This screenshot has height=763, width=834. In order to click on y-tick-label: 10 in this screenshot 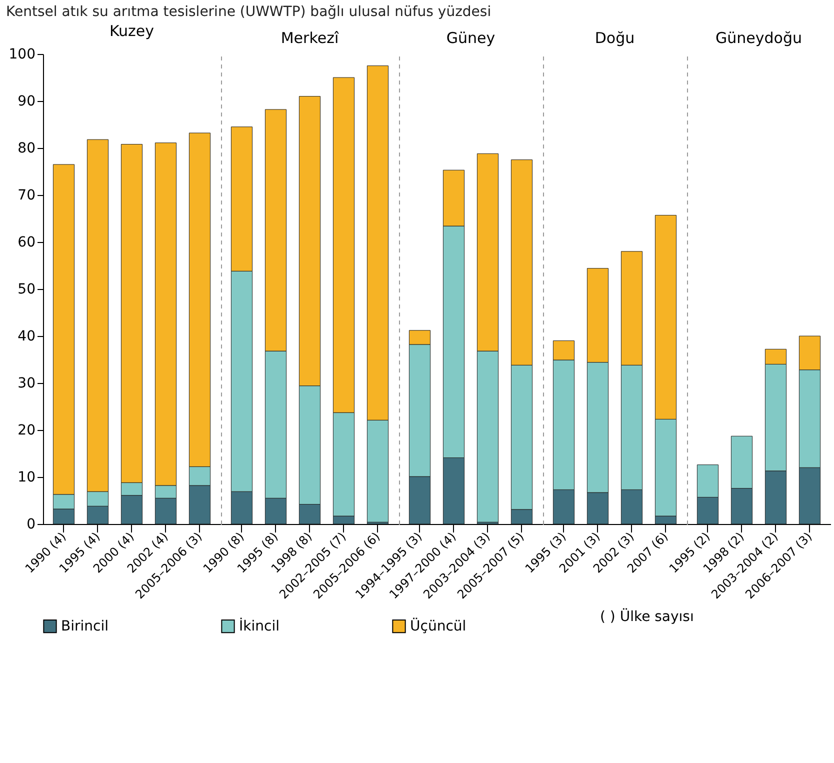, I will do `click(27, 478)`.